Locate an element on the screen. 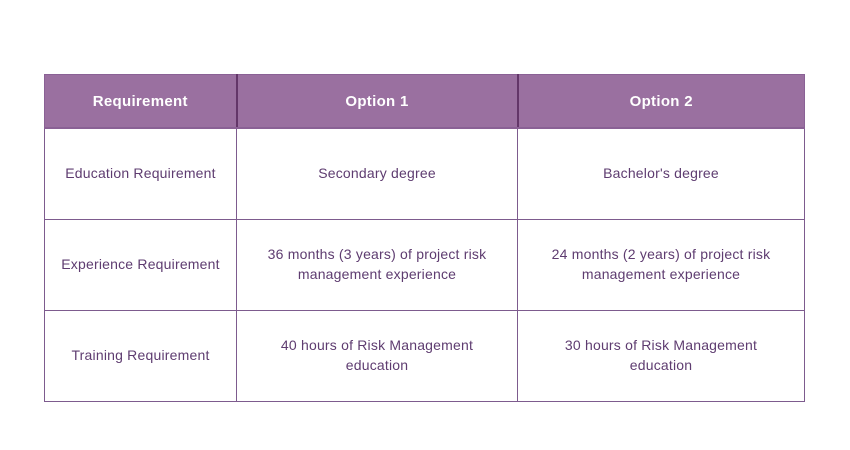  header-cell-option-2: Option 2 is located at coordinates (660, 101).